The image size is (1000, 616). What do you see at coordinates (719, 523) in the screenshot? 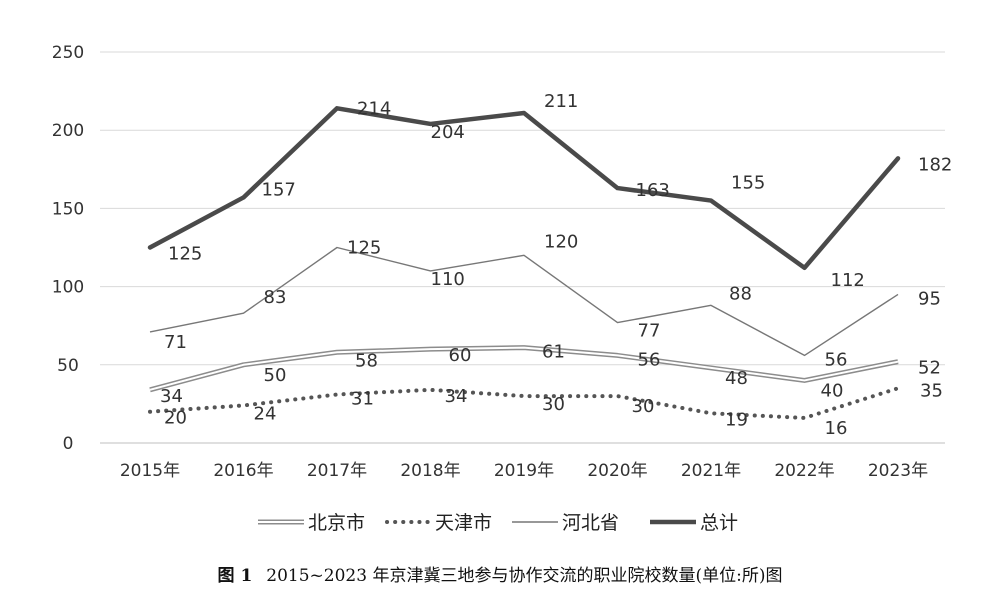
I see `legend-label: 总计` at bounding box center [719, 523].